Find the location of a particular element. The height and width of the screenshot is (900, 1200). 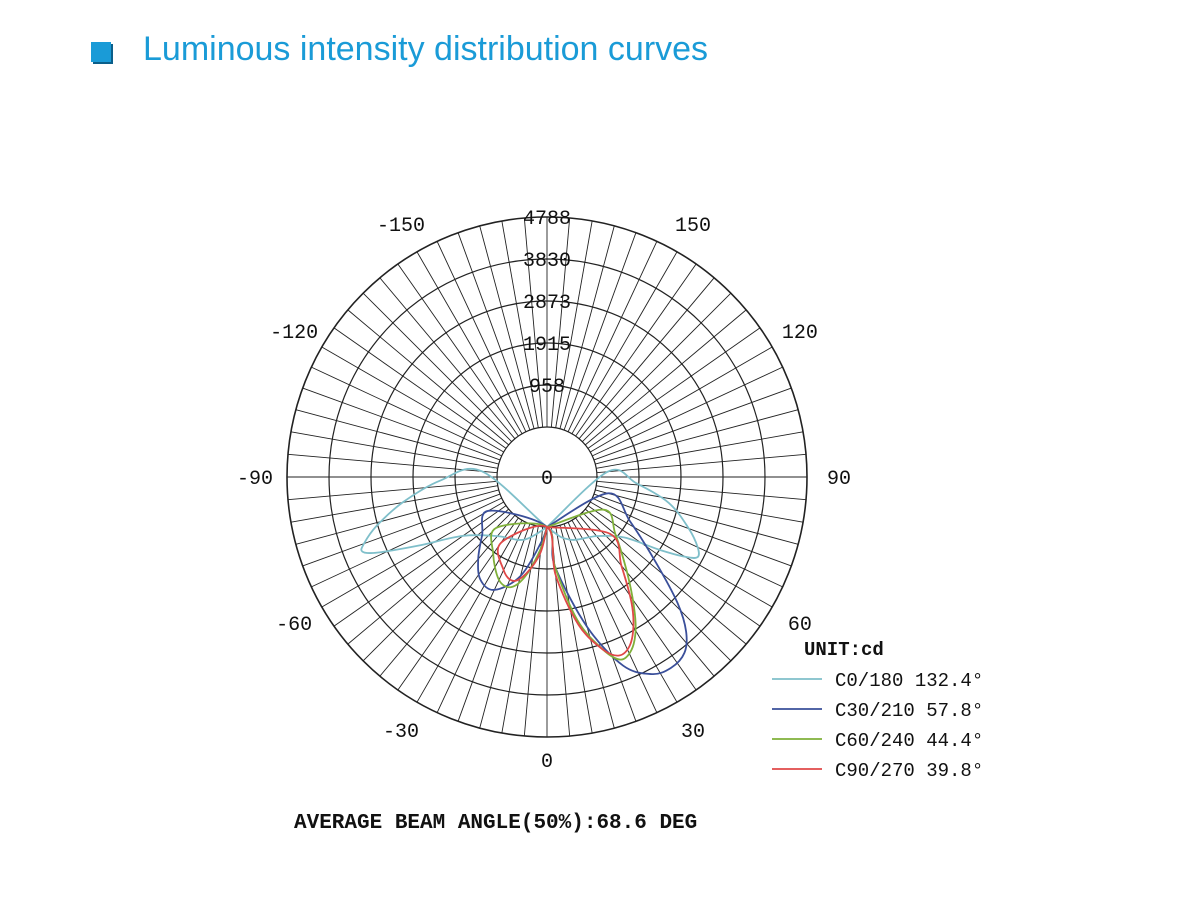

radial-tick-label: 1915 is located at coordinates (547, 345).